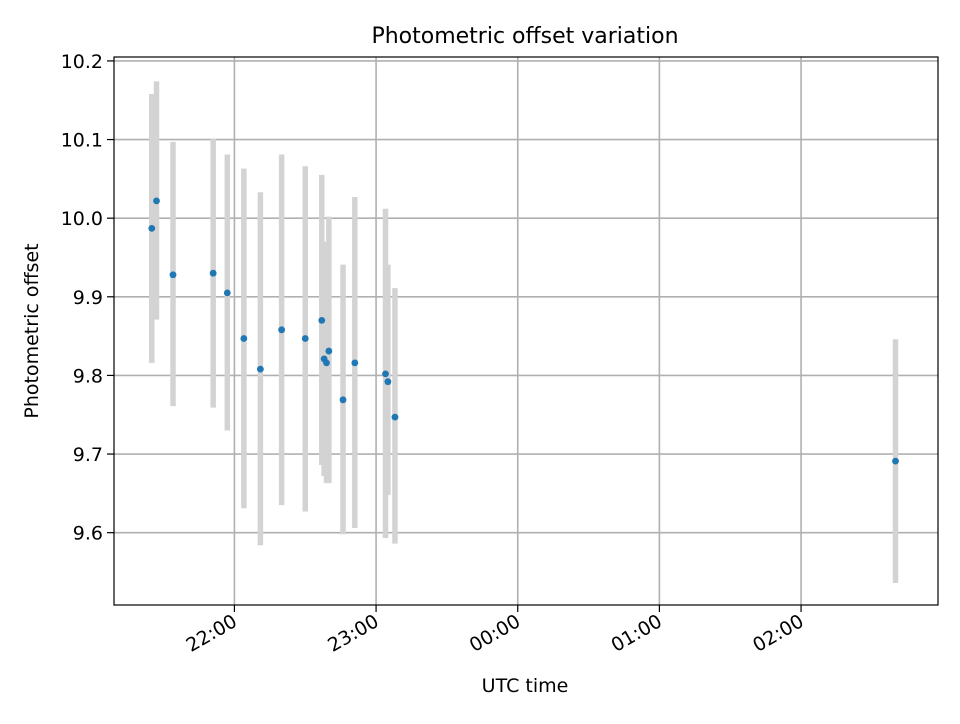 The image size is (960, 724). I want to click on y-tick-label: 9.6, so click(88, 534).